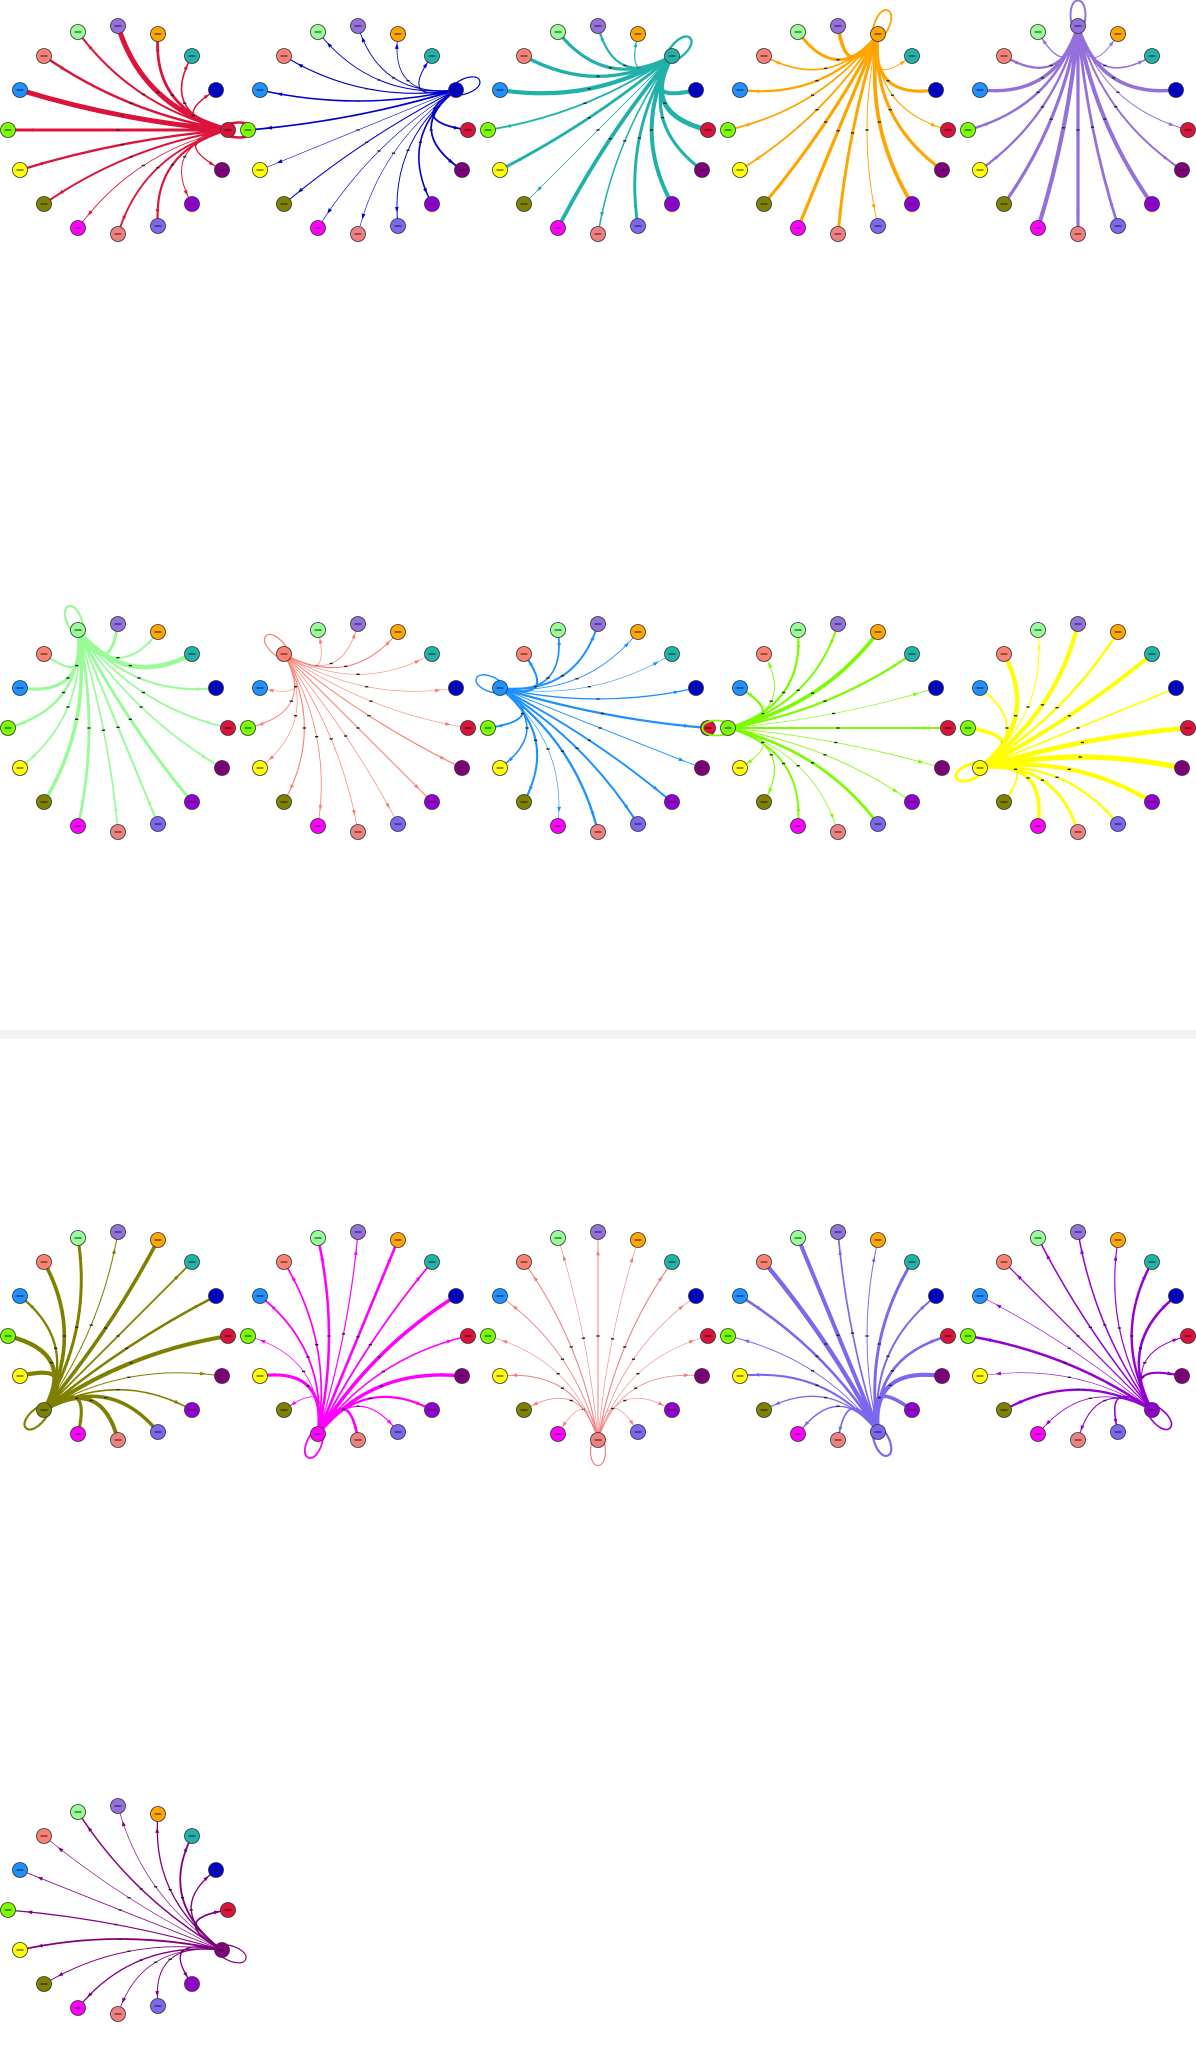 This screenshot has height=2055, width=1196. Describe the element at coordinates (598, 1034) in the screenshot. I see `sheet-separator` at that location.